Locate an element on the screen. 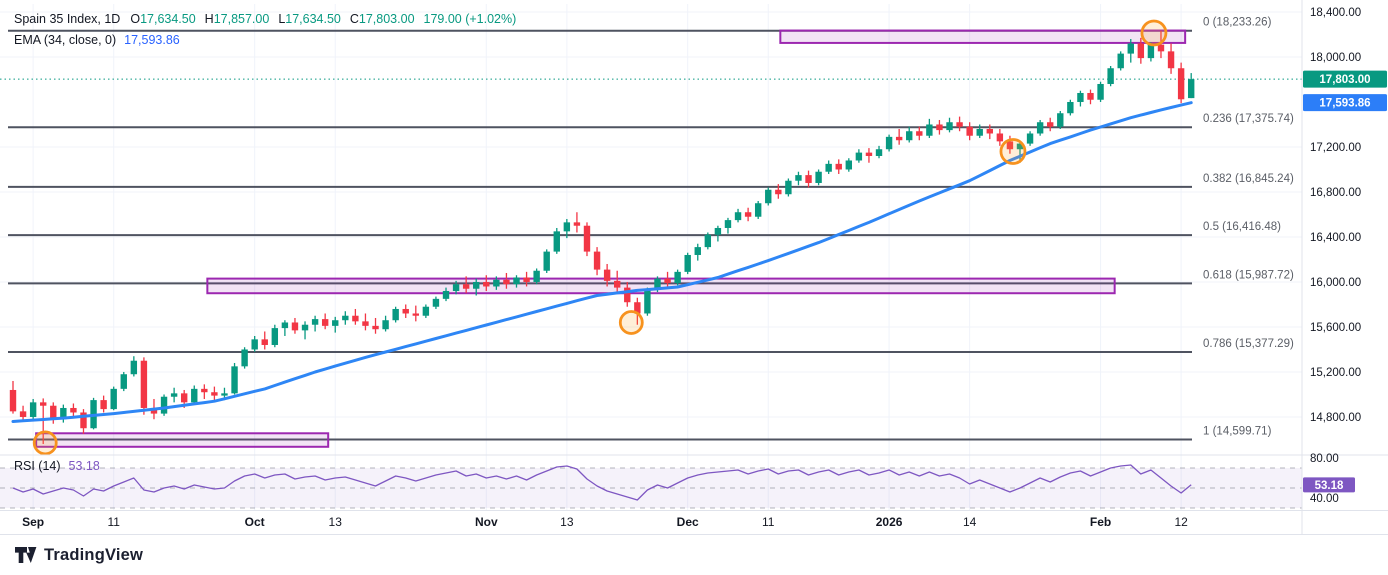  price-tick-label: 15,600.00 is located at coordinates (1335, 328).